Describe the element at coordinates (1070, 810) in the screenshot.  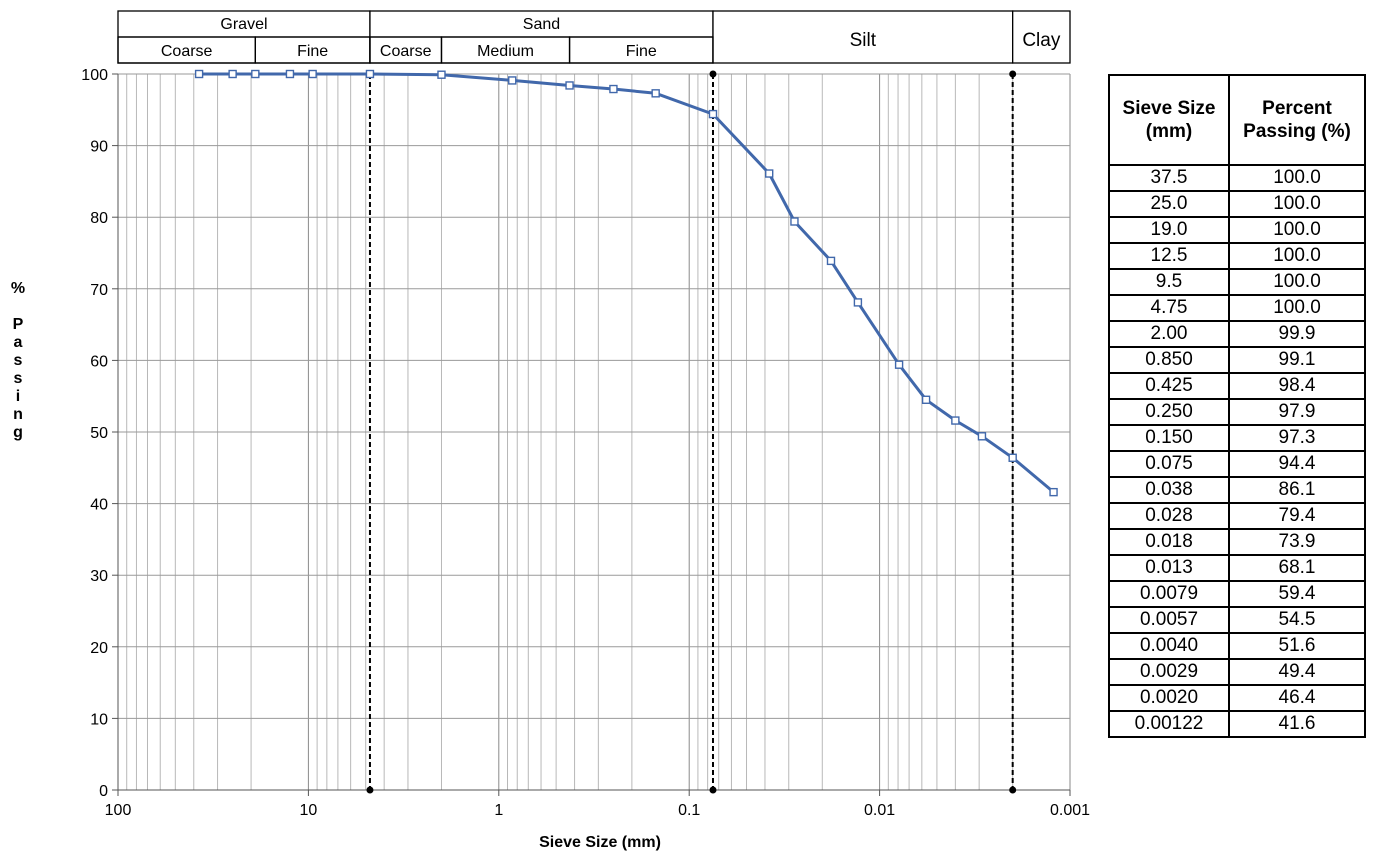
I see `x-tick-label: 0.001` at that location.